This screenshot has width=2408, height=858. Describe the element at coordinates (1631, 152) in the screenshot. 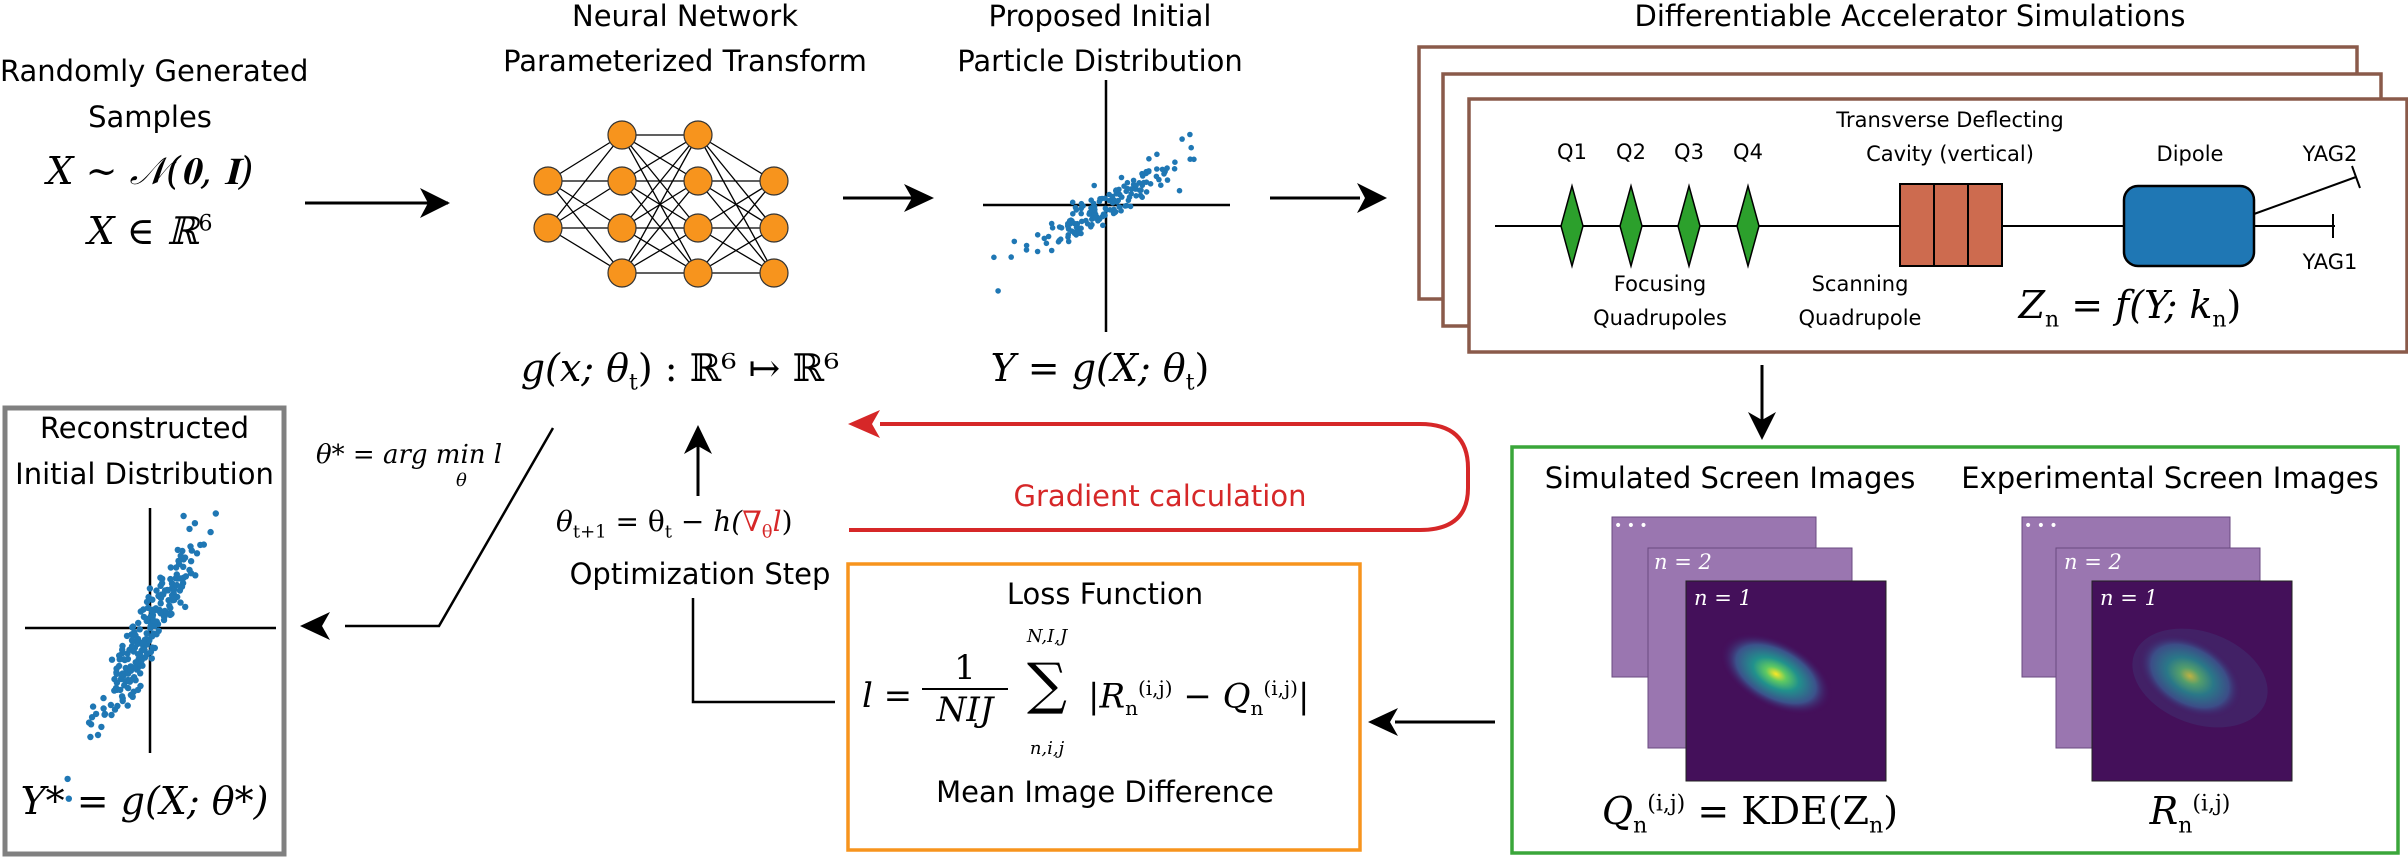

I see `q2-label: Q2` at that location.